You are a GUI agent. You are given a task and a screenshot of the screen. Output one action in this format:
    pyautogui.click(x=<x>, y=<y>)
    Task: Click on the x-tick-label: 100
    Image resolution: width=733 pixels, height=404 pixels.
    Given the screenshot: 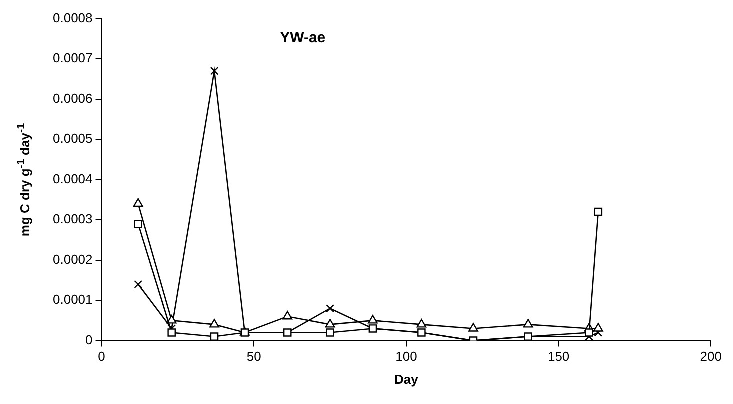 What is the action you would take?
    pyautogui.click(x=407, y=356)
    